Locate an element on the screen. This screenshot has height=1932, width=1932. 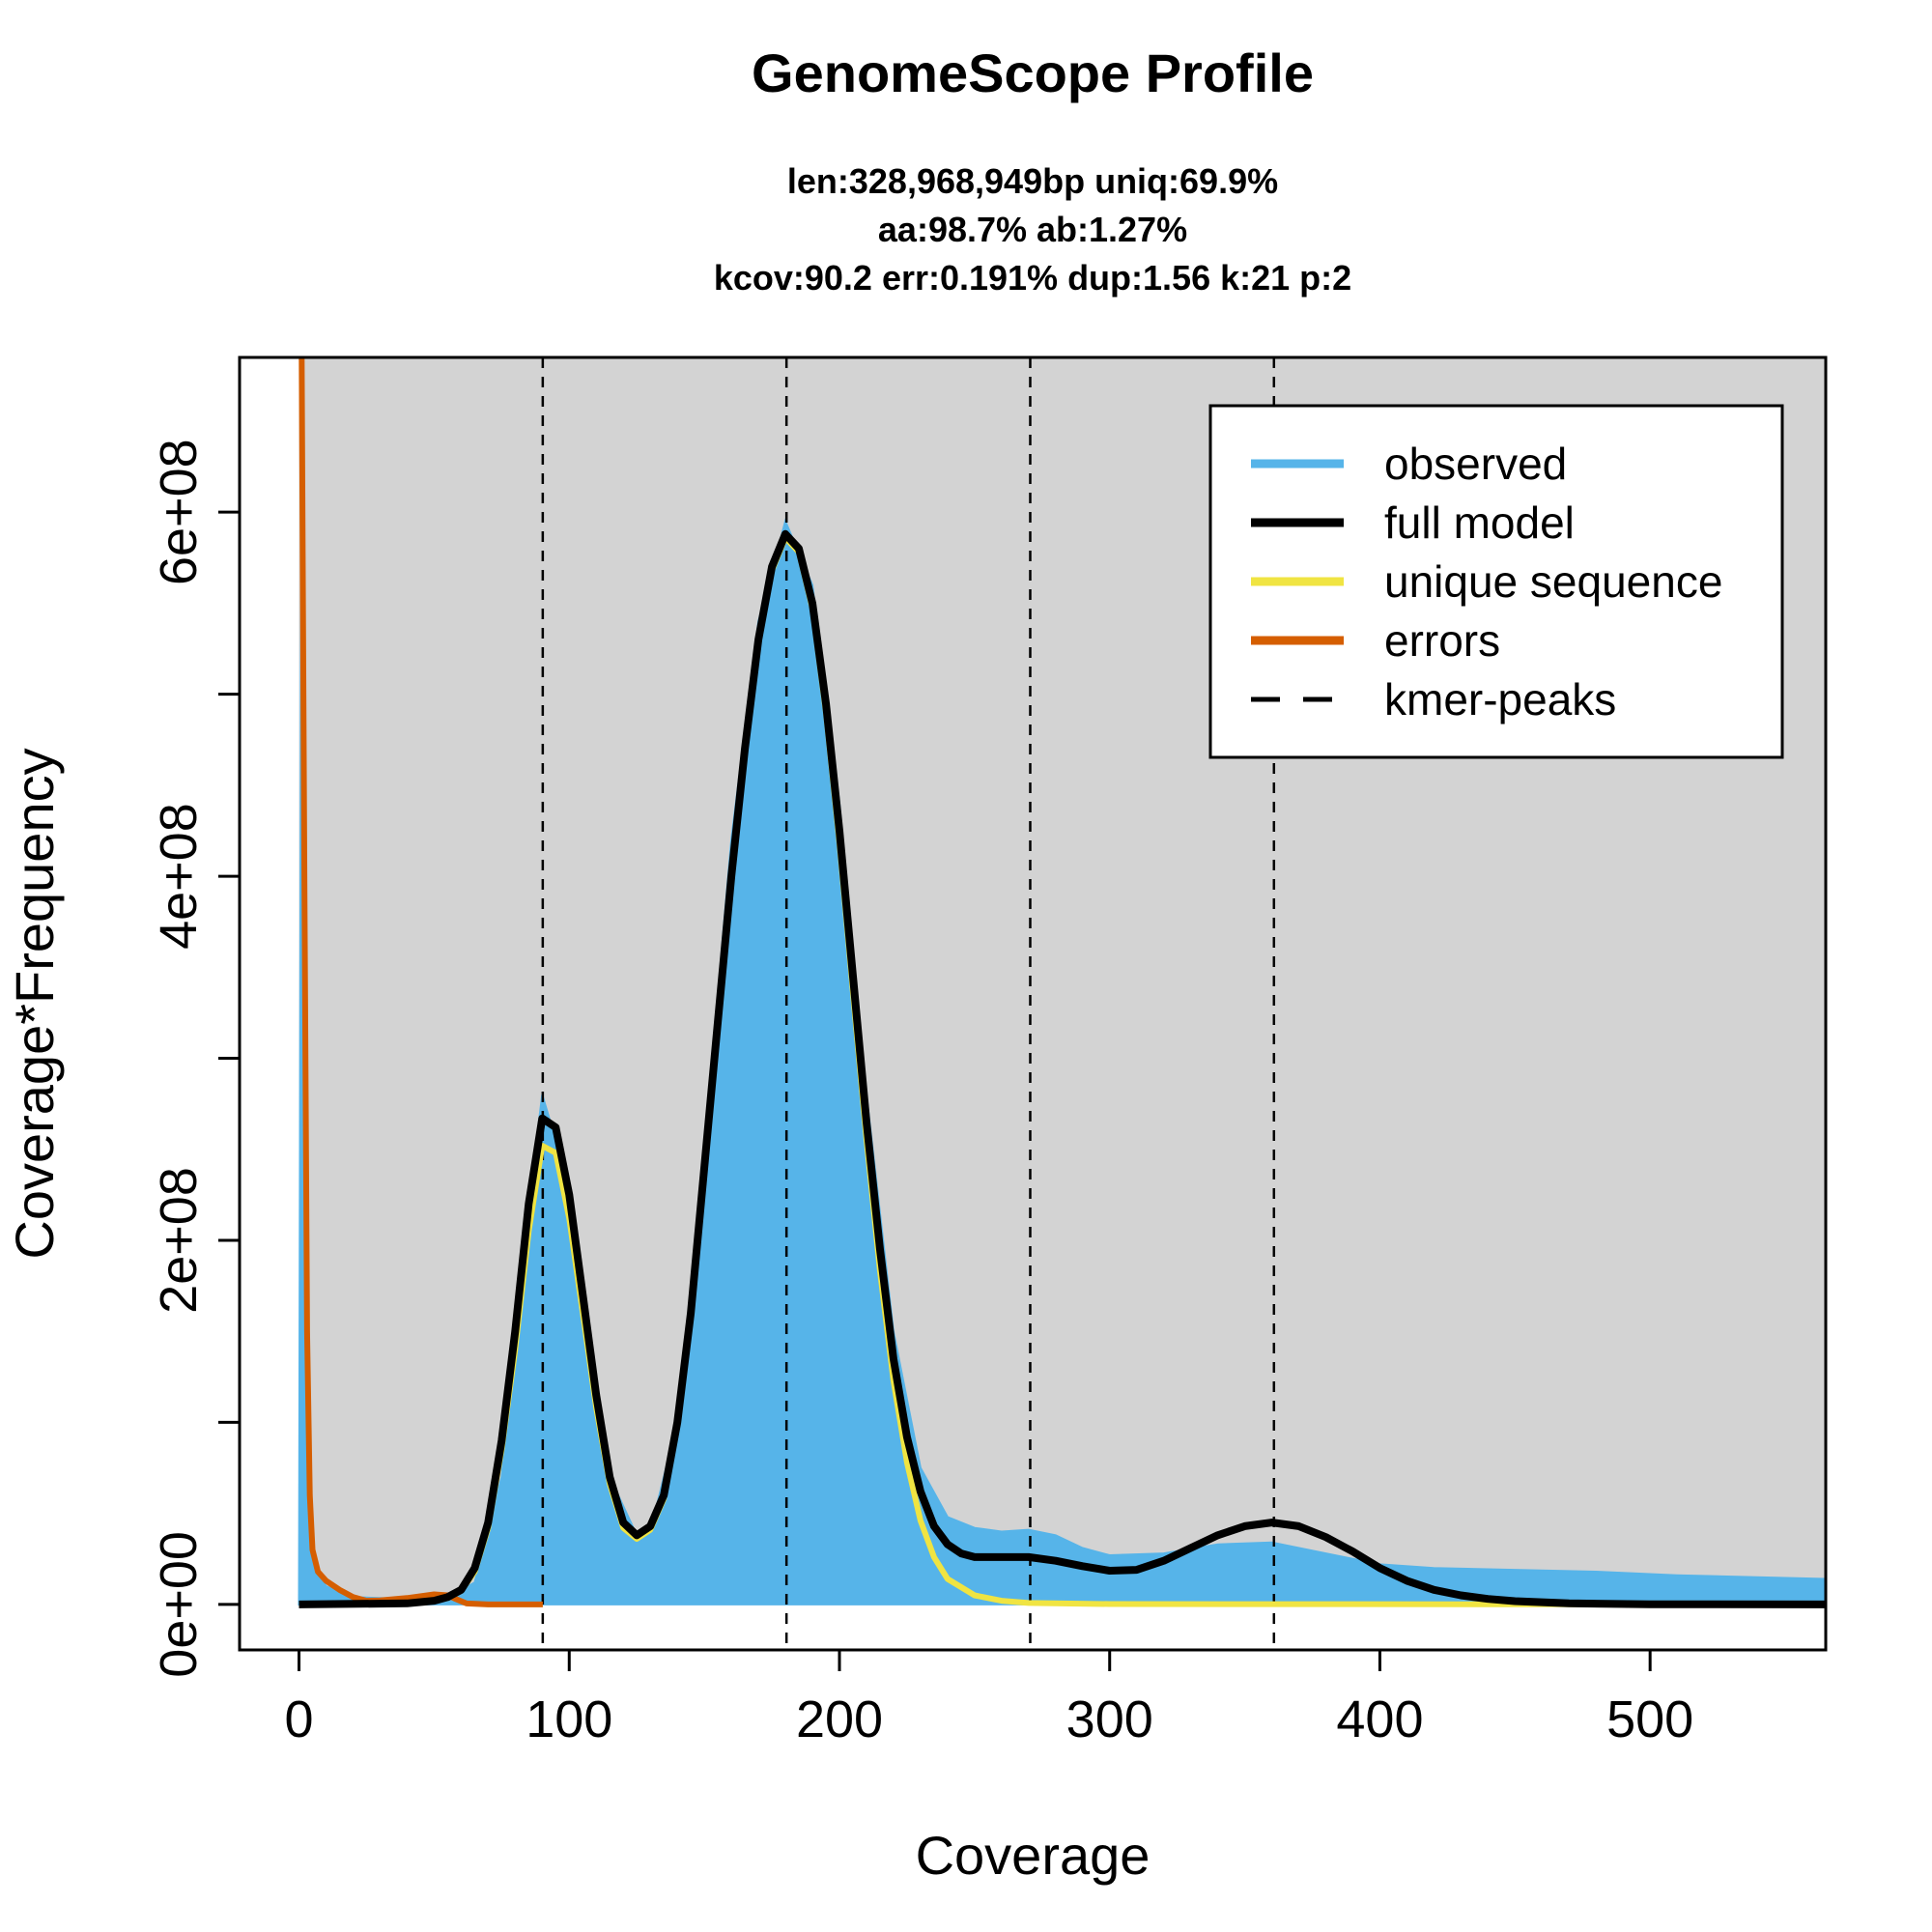
y-tick-label-6: 6e+08 is located at coordinates (179, 512).